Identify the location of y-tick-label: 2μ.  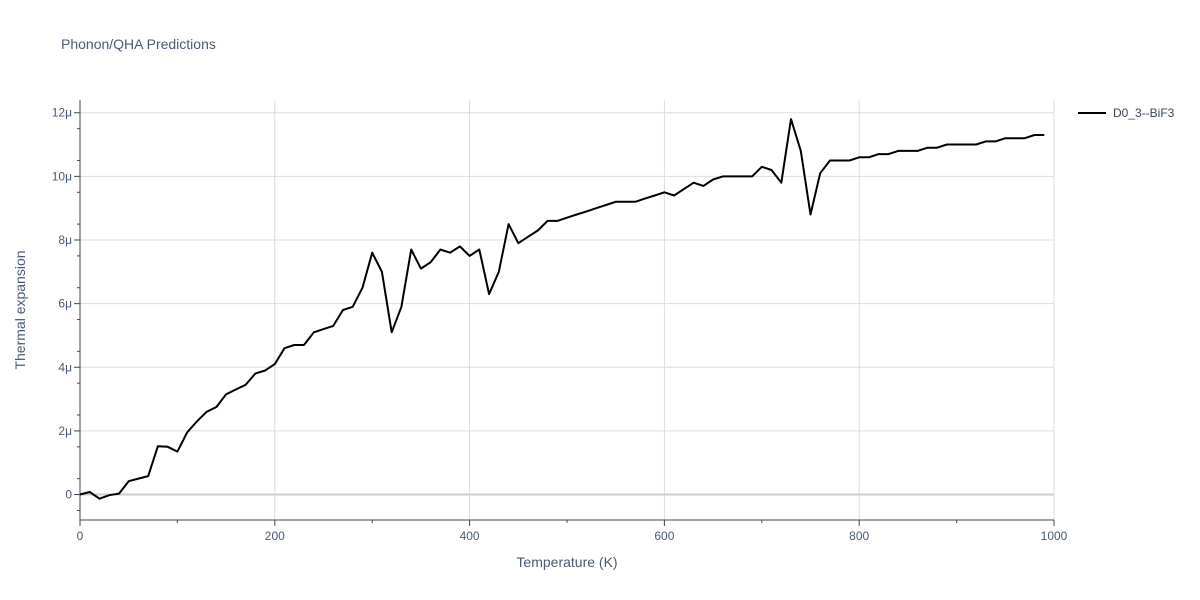
(65, 431).